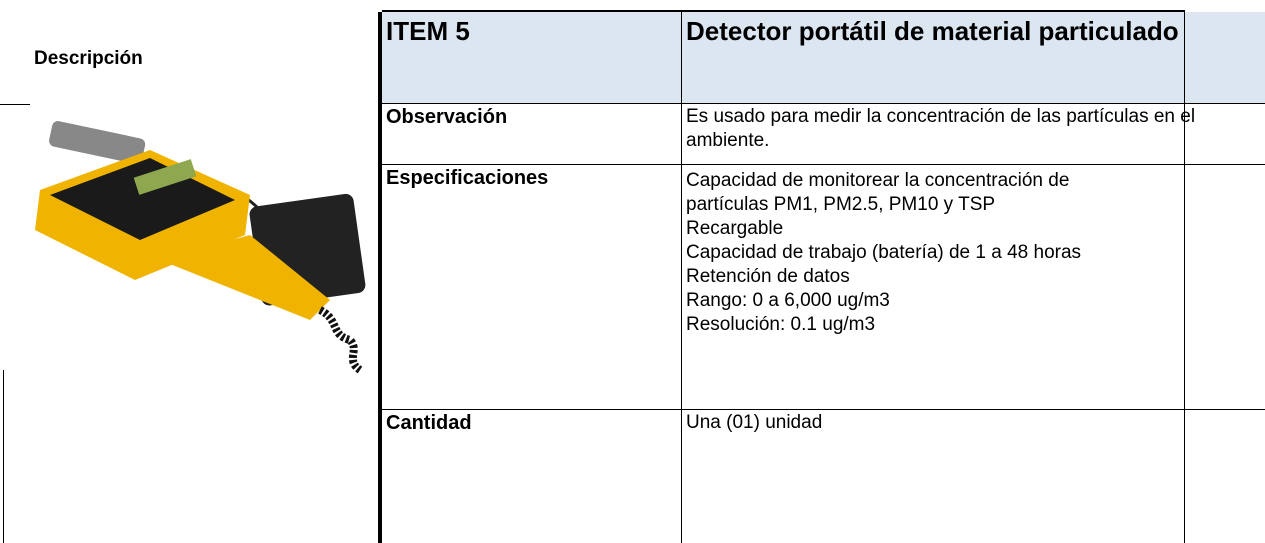  Describe the element at coordinates (532, 476) in the screenshot. I see `row-label: Cantidad` at that location.